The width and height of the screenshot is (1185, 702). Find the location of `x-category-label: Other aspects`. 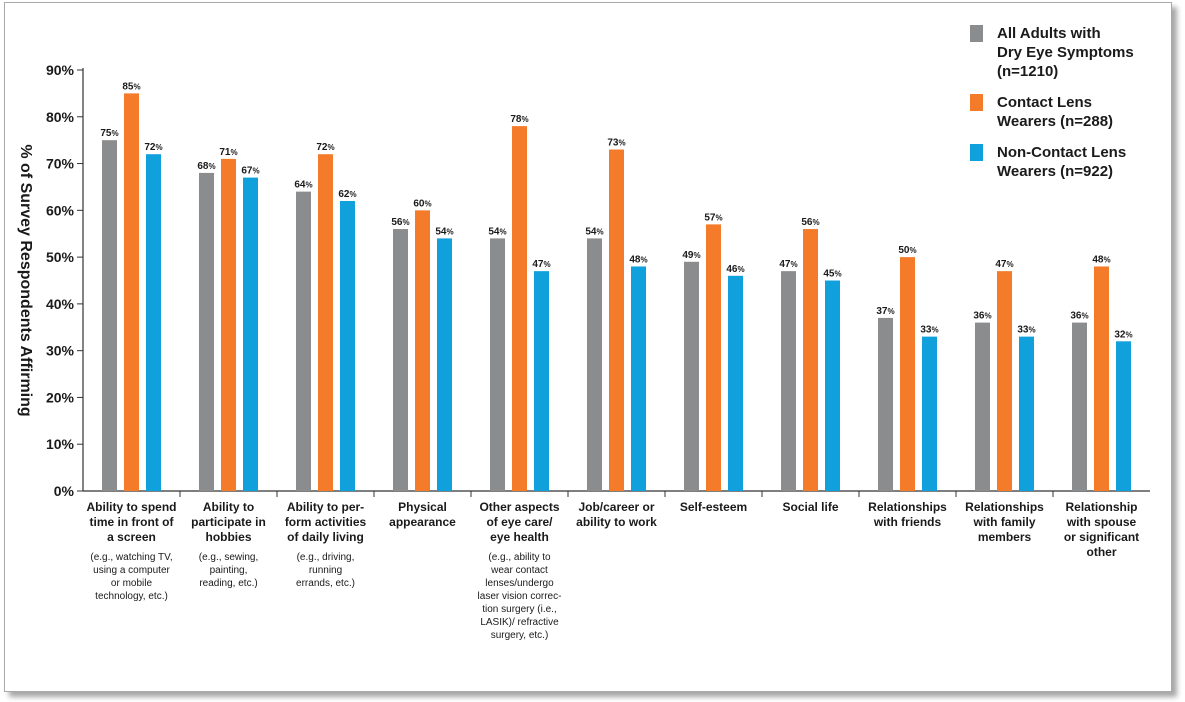

x-category-label: Other aspects is located at coordinates (519, 507).